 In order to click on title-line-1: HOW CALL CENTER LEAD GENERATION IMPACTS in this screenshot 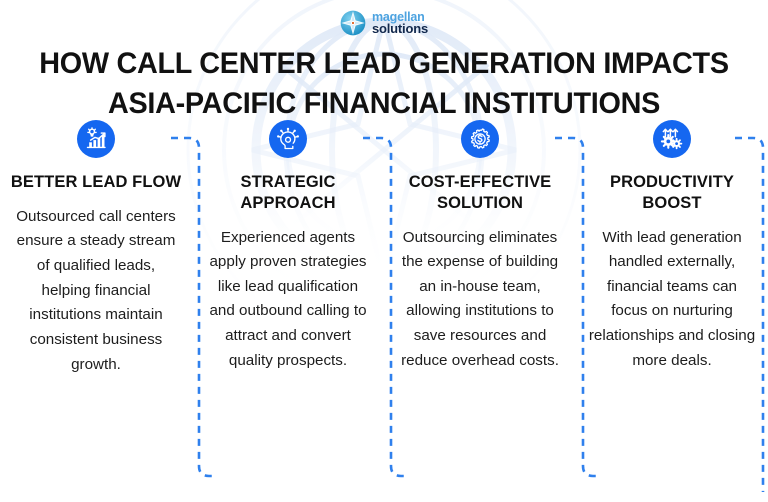, I will do `click(384, 63)`.